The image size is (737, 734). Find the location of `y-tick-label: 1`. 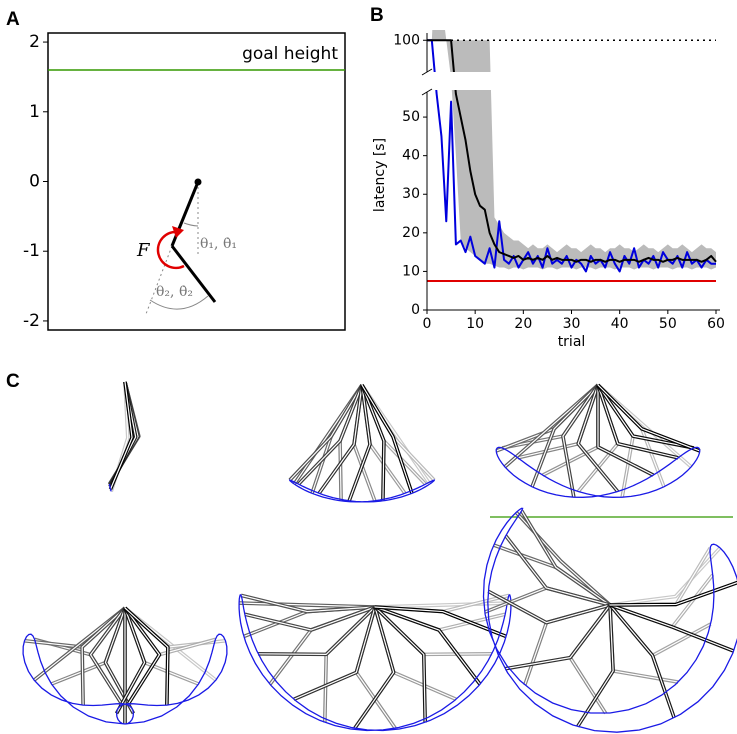

y-tick-label: 1 is located at coordinates (34, 112).